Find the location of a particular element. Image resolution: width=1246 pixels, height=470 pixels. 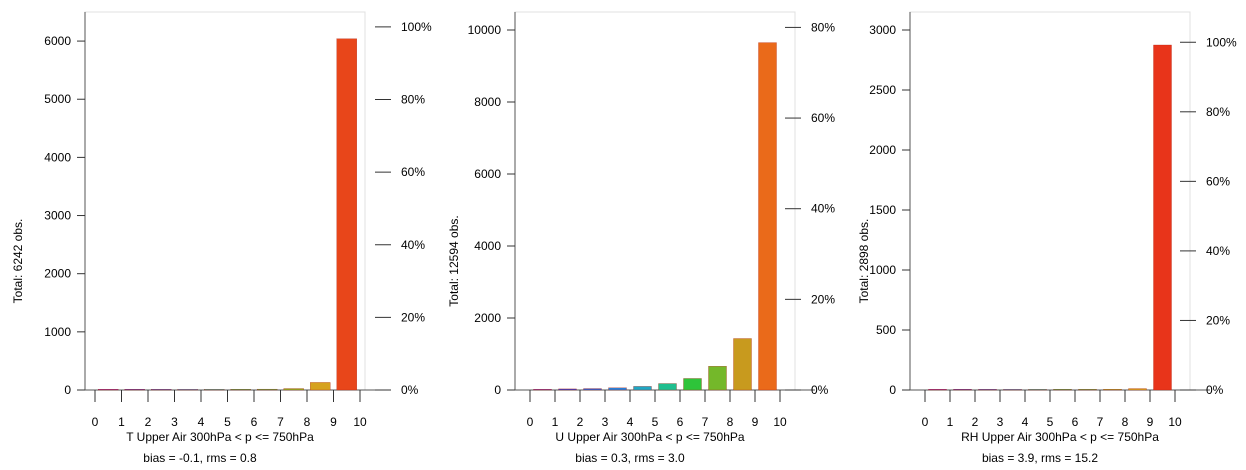

caption-stats: bias = -0.1, rms = 0.8 is located at coordinates (200, 458).